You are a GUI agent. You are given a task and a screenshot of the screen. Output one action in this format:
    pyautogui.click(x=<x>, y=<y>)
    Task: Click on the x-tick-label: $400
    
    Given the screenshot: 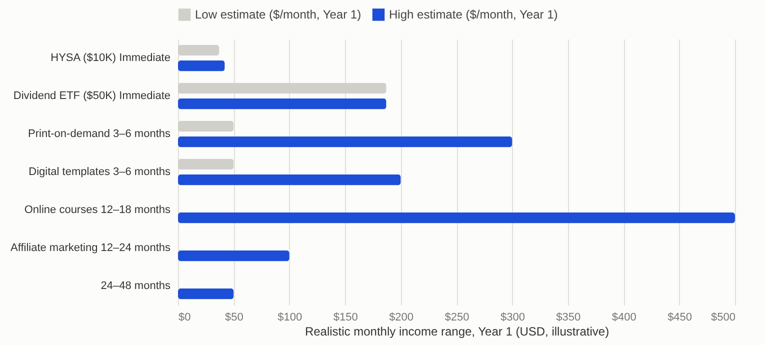 What is the action you would take?
    pyautogui.click(x=624, y=318)
    